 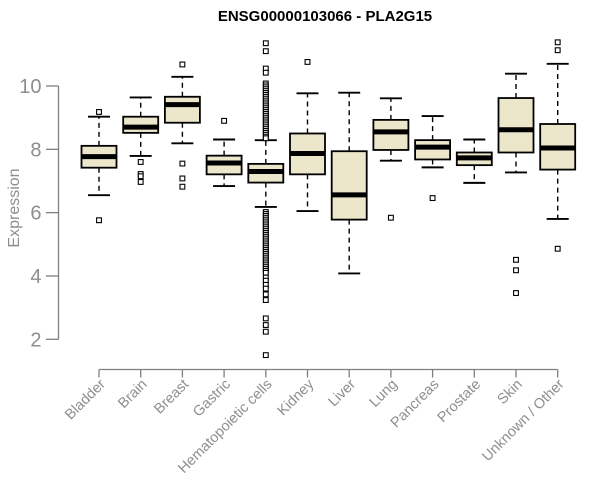 I want to click on y-tick-label: 10, so click(x=30, y=87).